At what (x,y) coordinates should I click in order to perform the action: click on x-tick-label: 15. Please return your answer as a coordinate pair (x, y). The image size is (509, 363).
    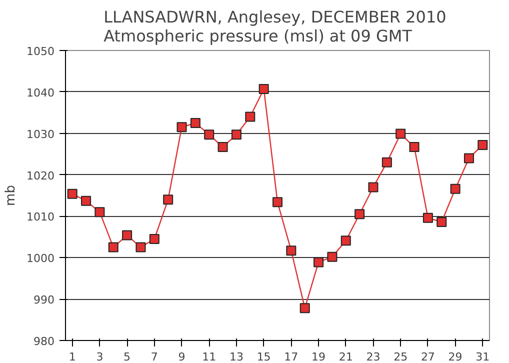
    Looking at the image, I should click on (263, 356).